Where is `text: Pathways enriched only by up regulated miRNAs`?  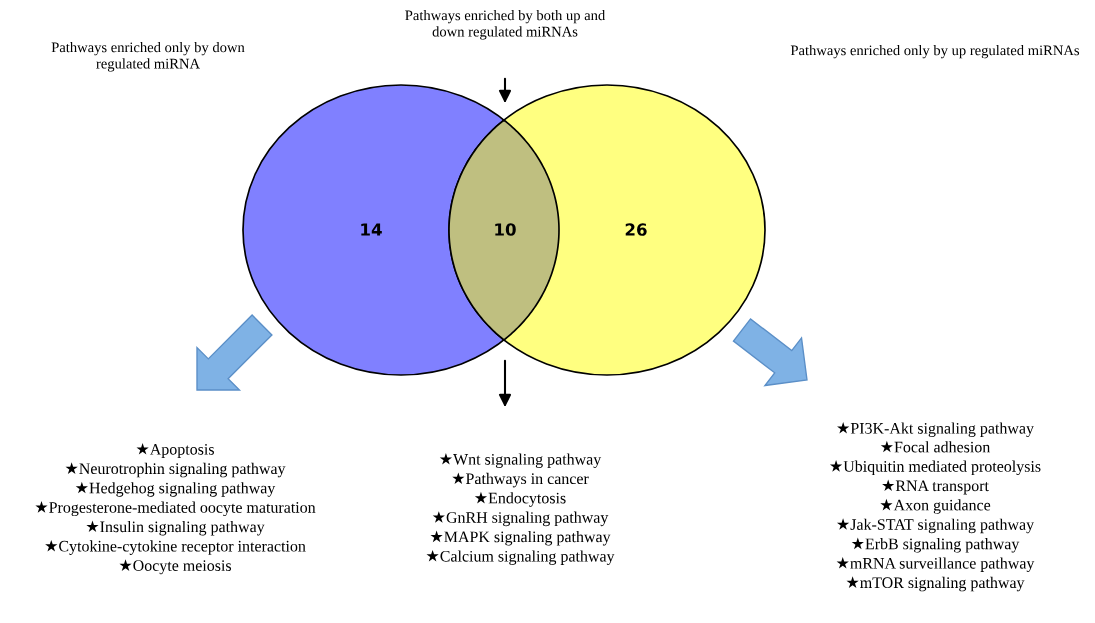 text: Pathways enriched only by up regulated miRNAs is located at coordinates (935, 52).